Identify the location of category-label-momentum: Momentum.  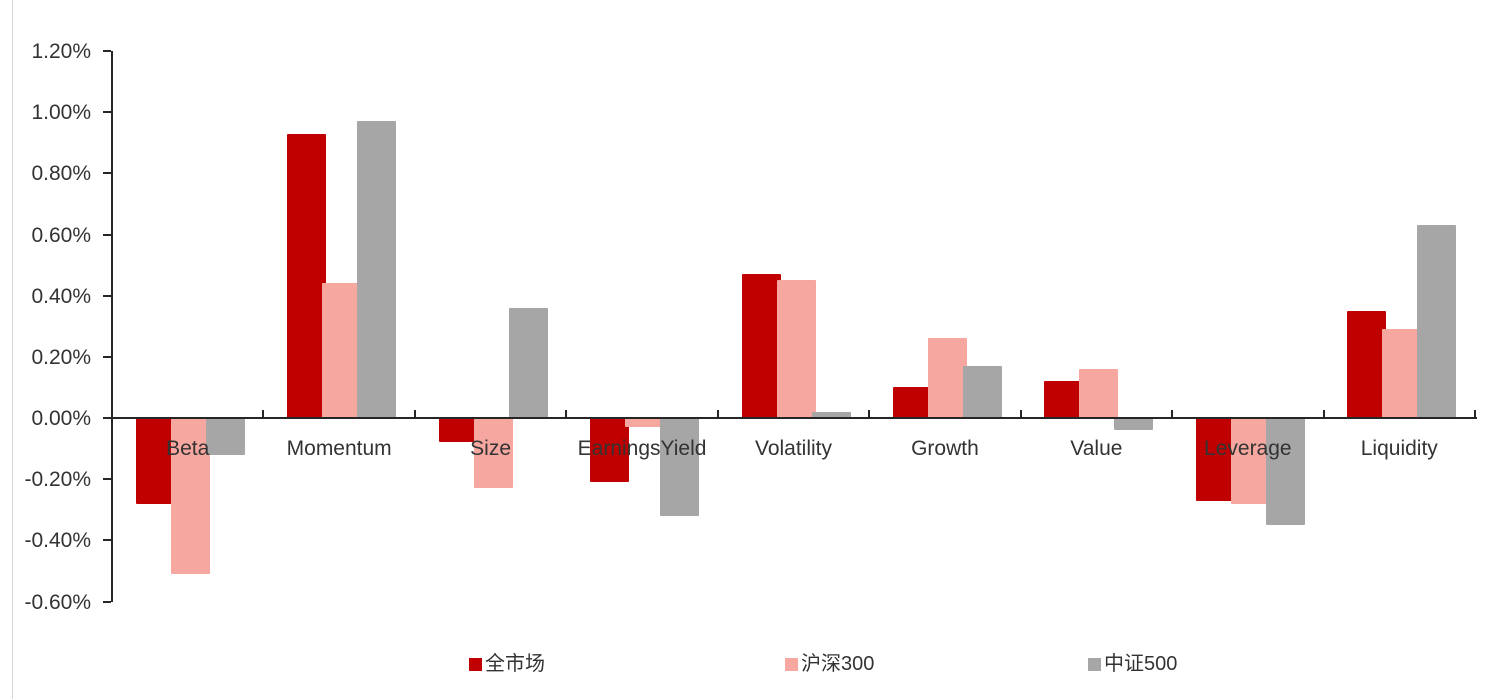
(339, 448).